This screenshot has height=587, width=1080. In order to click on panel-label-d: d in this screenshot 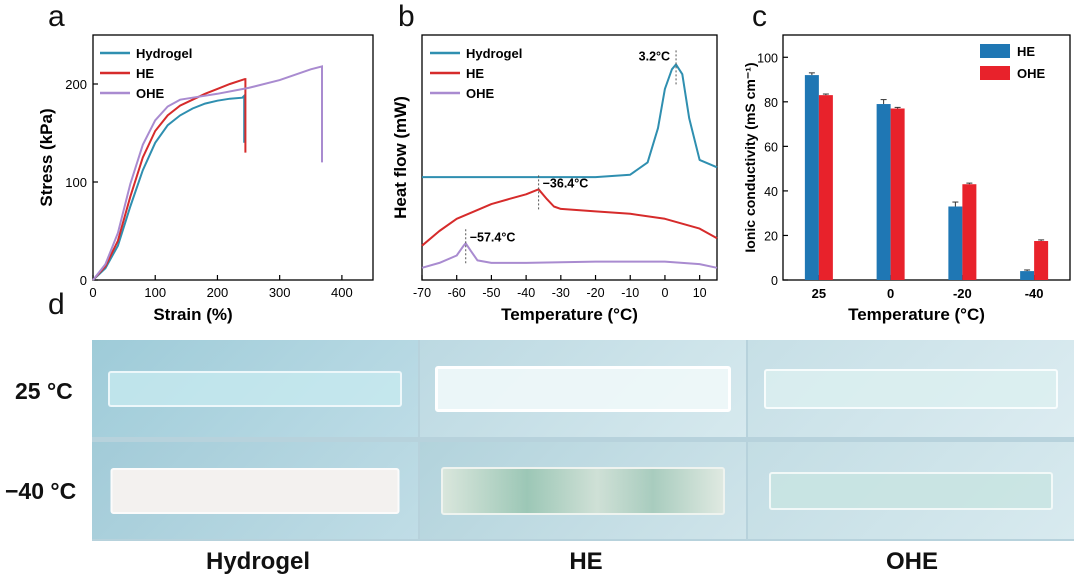, I will do `click(56, 304)`.